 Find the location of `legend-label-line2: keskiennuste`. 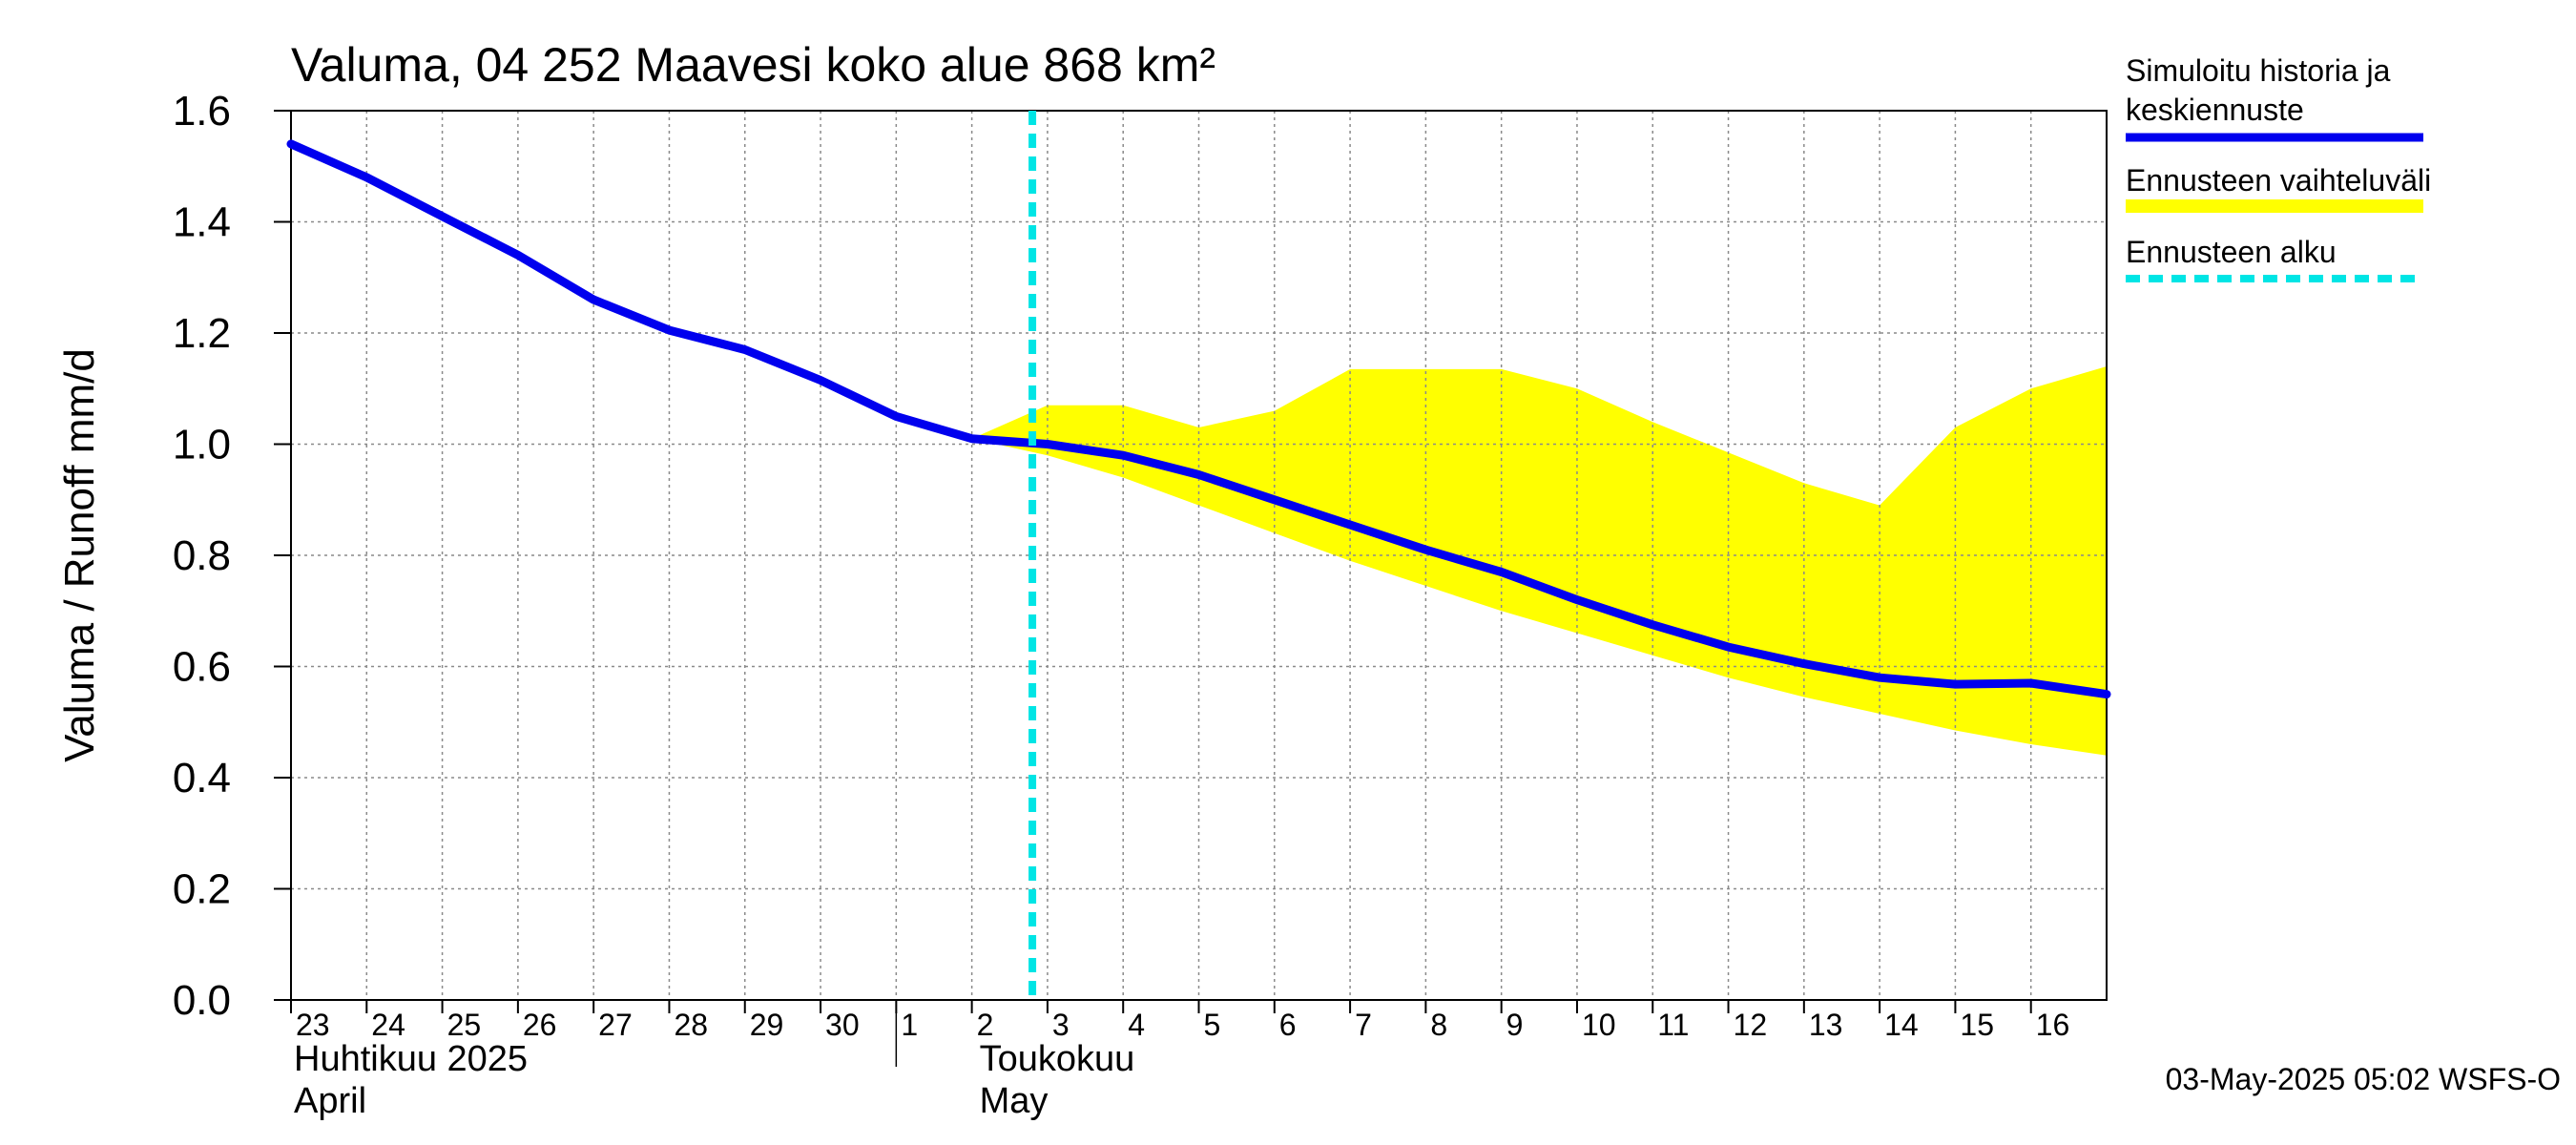

legend-label-line2: keskiennuste is located at coordinates (2215, 110).